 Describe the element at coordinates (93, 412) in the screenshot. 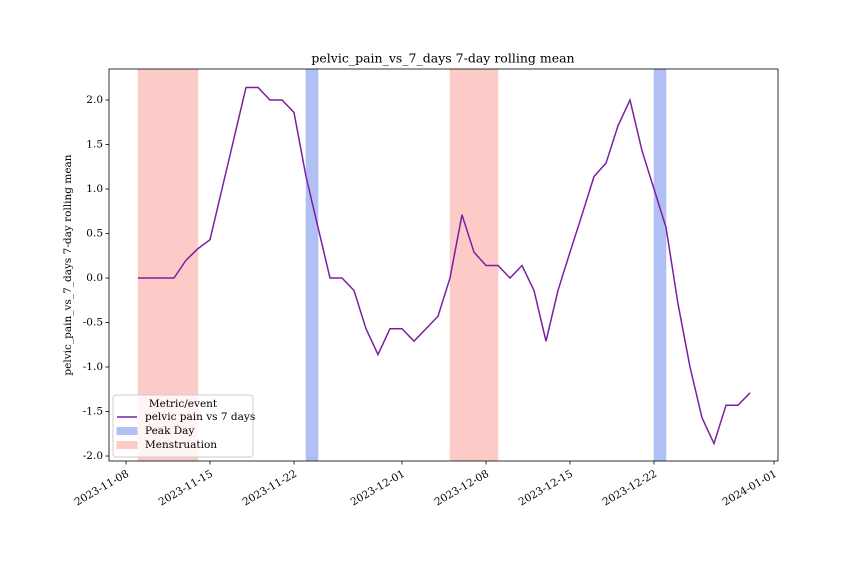

I see `y-tick-label: -1.5` at that location.